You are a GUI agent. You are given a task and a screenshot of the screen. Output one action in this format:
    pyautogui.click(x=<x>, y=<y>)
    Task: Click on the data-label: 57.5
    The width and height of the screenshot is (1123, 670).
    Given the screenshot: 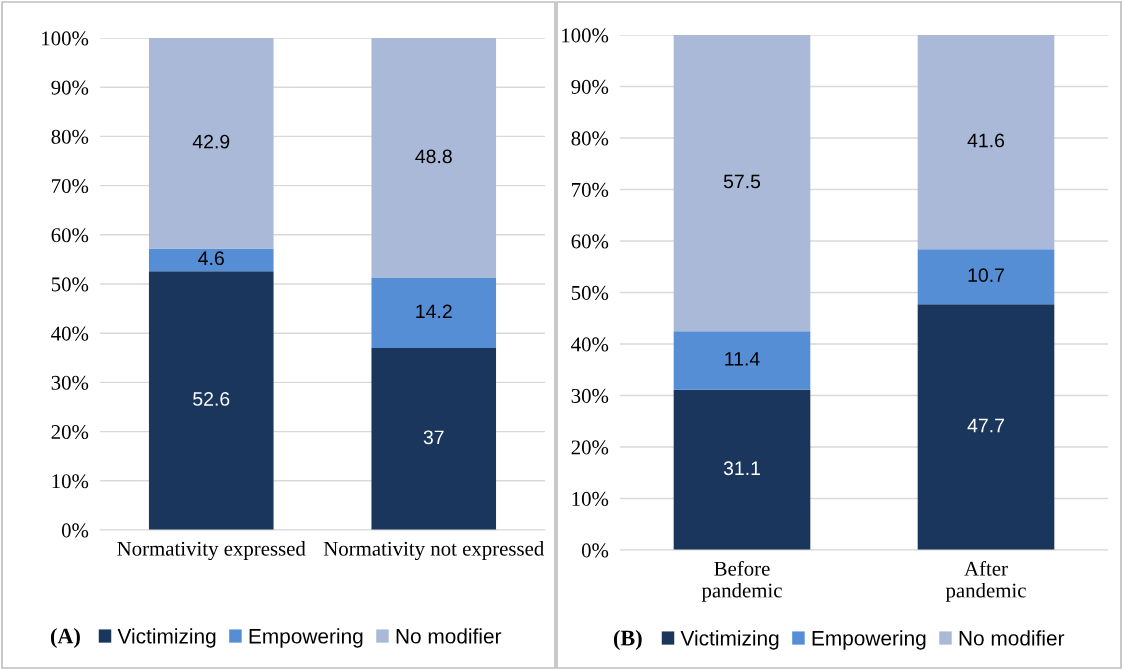 What is the action you would take?
    pyautogui.click(x=742, y=181)
    